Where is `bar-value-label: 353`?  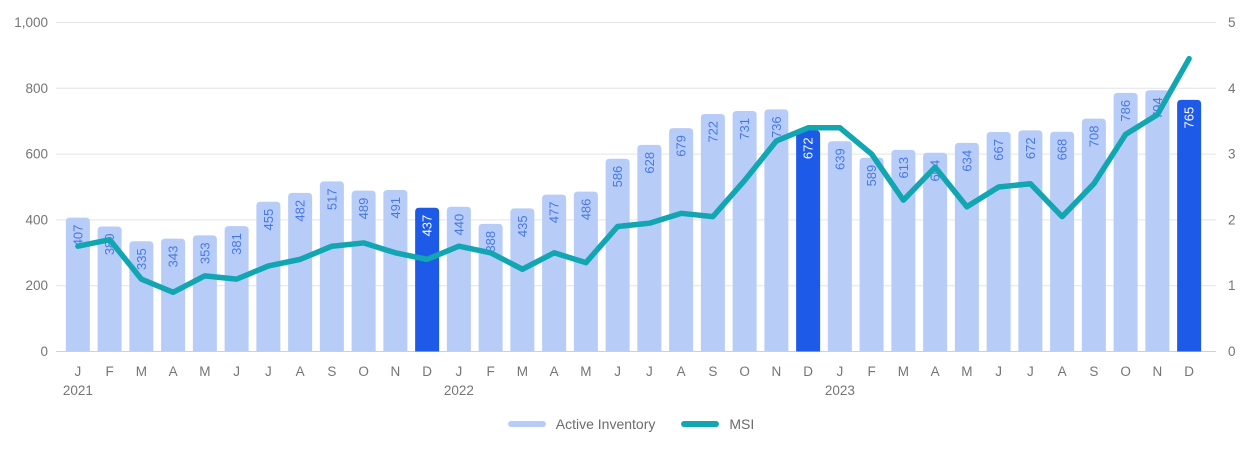 bar-value-label: 353 is located at coordinates (204, 253).